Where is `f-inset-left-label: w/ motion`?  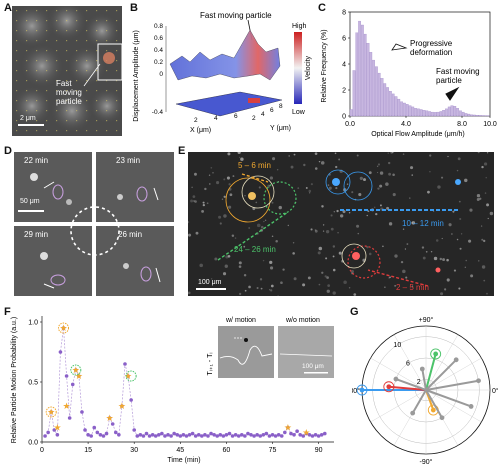
f-inset-left-label: w/ motion is located at coordinates (240, 320).